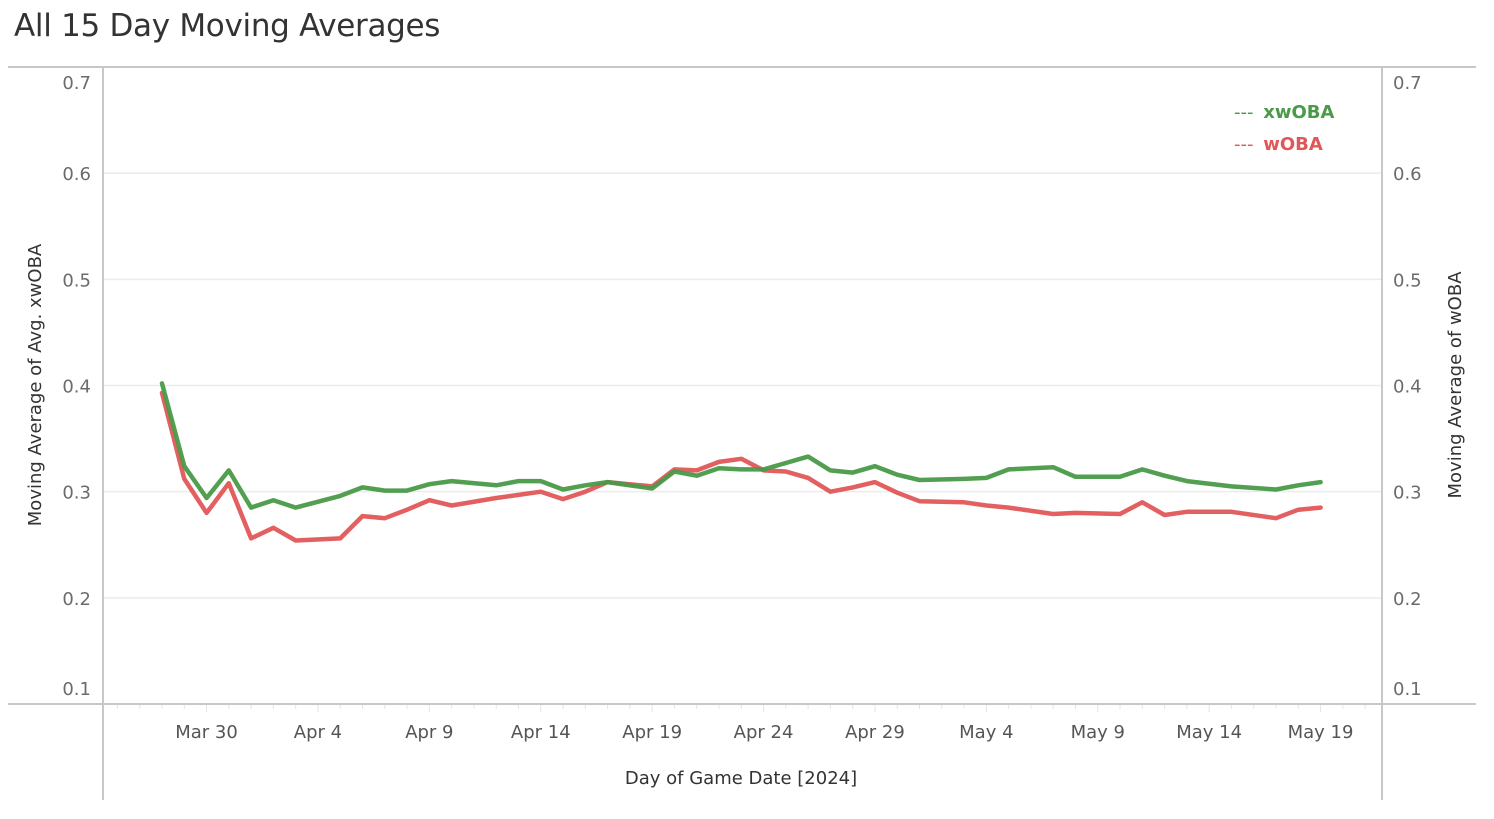  I want to click on y-tick-label-right: 0.5, so click(1407, 280).